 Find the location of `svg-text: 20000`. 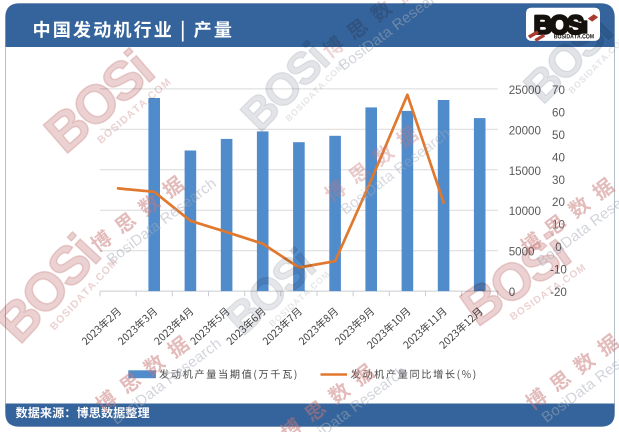

svg-text: 20000 is located at coordinates (525, 130).